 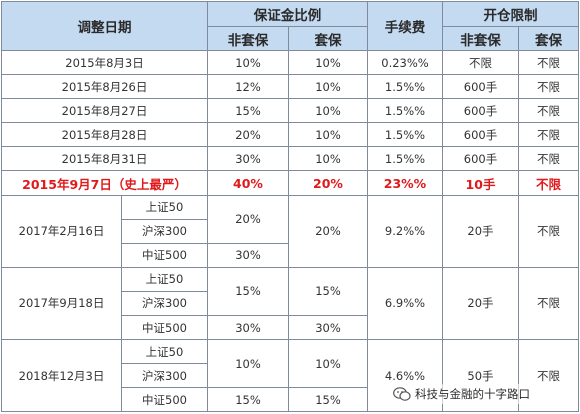 I want to click on table-row: 2015年8月3日 10% 10% 0.23%% 不限 不限, so click(x=290, y=62).